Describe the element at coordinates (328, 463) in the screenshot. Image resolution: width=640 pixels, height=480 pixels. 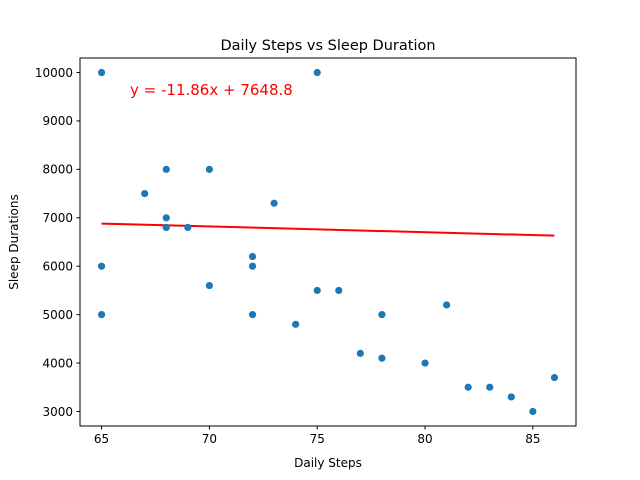
I see `x-axis-label: Daily Steps` at that location.